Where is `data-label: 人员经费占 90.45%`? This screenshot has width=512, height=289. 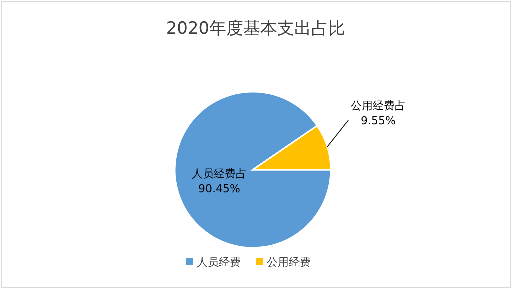
data-label: 人员经费占 90.45% is located at coordinates (219, 181).